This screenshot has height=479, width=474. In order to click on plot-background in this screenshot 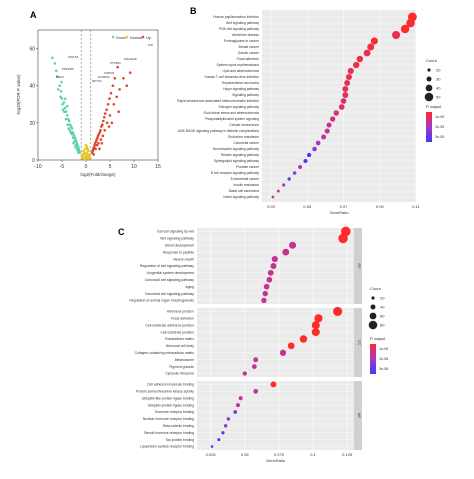, I will do `click(339, 106)`.